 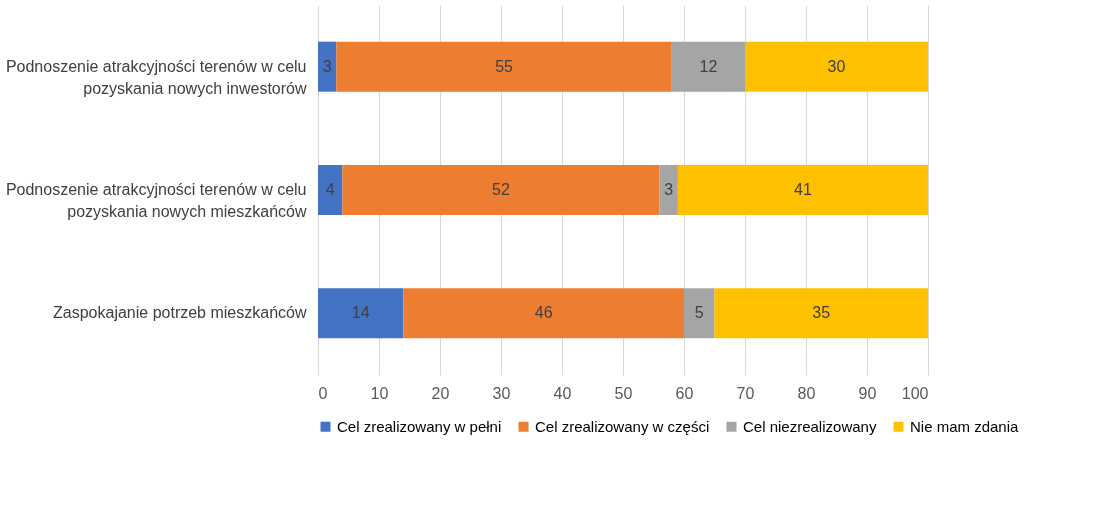 I want to click on x-tick-label: 90, so click(x=867, y=393).